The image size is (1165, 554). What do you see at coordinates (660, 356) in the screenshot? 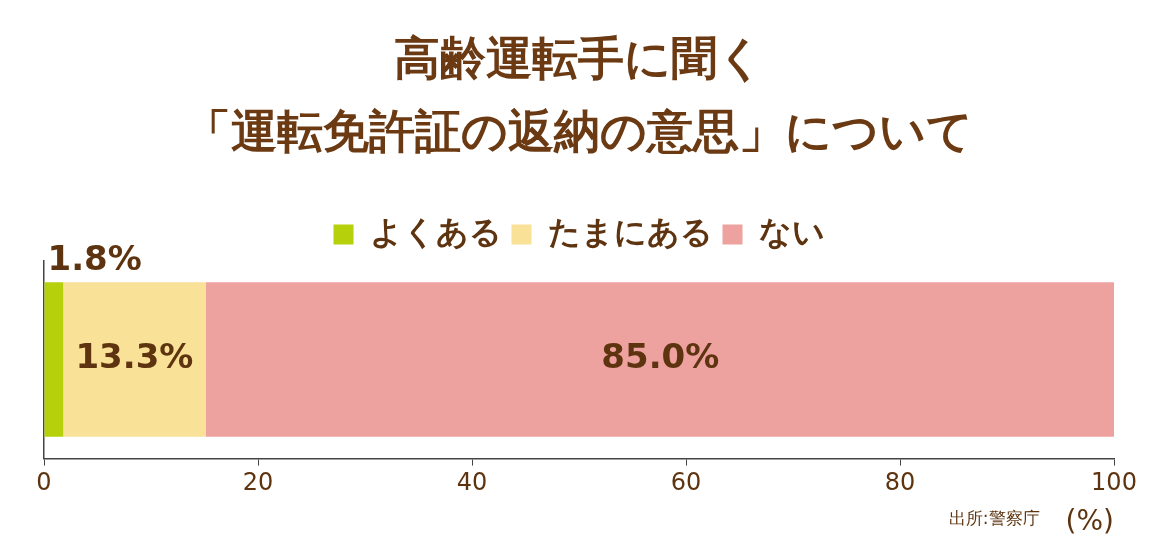
I see `data-label: 85.0%` at bounding box center [660, 356].